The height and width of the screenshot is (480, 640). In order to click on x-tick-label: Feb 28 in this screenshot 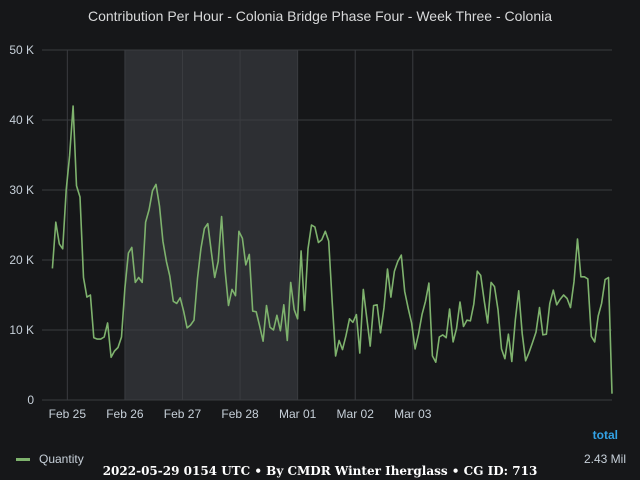, I will do `click(240, 414)`.